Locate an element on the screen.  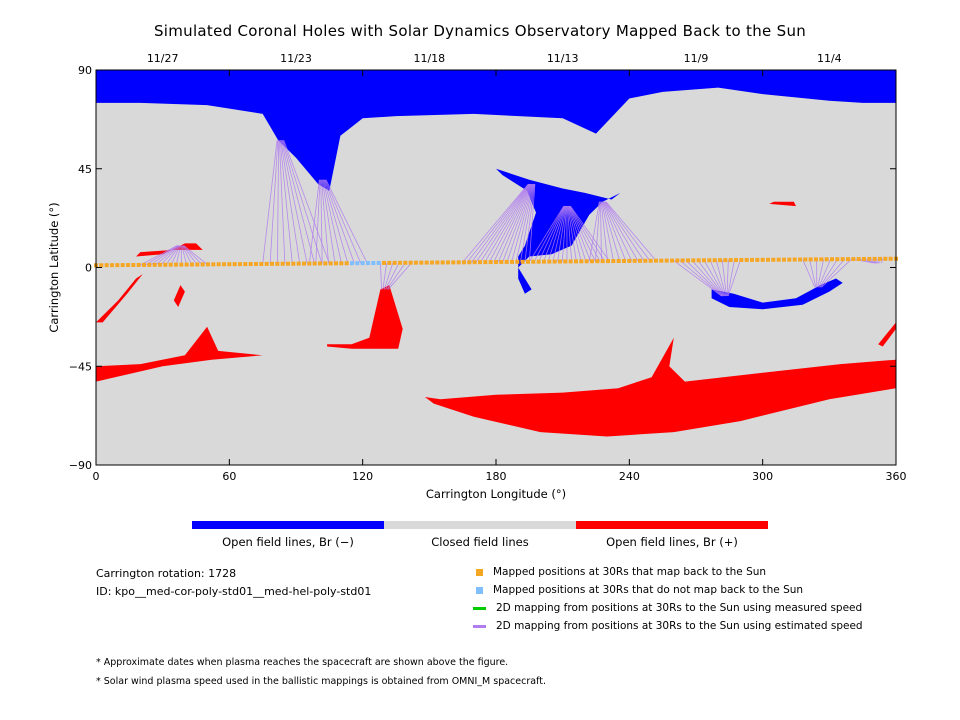
green-line-icon is located at coordinates (479, 608).